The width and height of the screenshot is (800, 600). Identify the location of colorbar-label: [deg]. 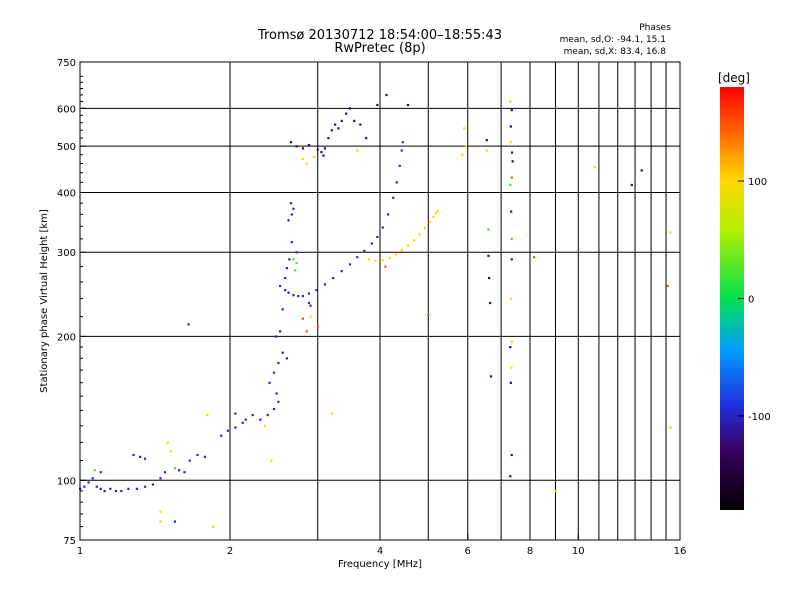
(734, 78).